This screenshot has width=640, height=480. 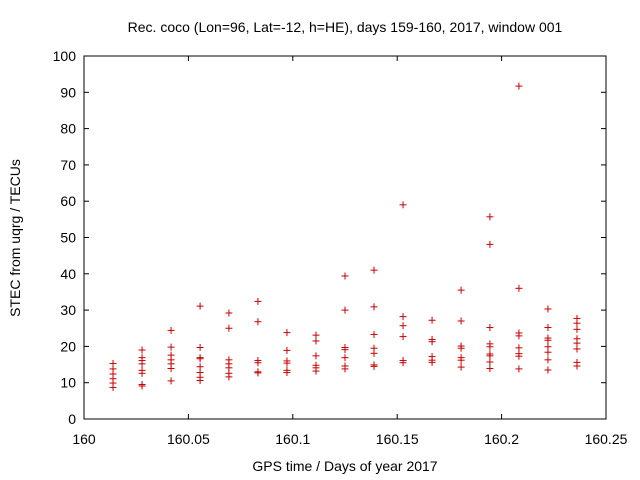 What do you see at coordinates (397, 439) in the screenshot?
I see `x-tick-label: 160.15` at bounding box center [397, 439].